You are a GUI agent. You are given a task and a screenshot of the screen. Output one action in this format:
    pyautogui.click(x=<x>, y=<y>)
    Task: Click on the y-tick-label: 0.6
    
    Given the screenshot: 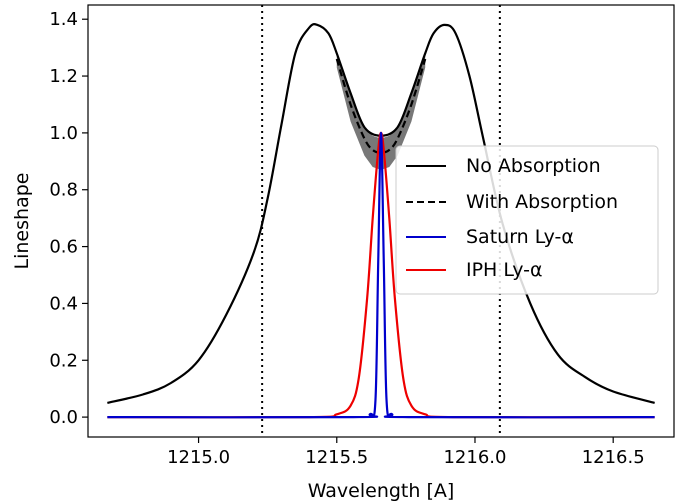 What is the action you would take?
    pyautogui.click(x=63, y=247)
    